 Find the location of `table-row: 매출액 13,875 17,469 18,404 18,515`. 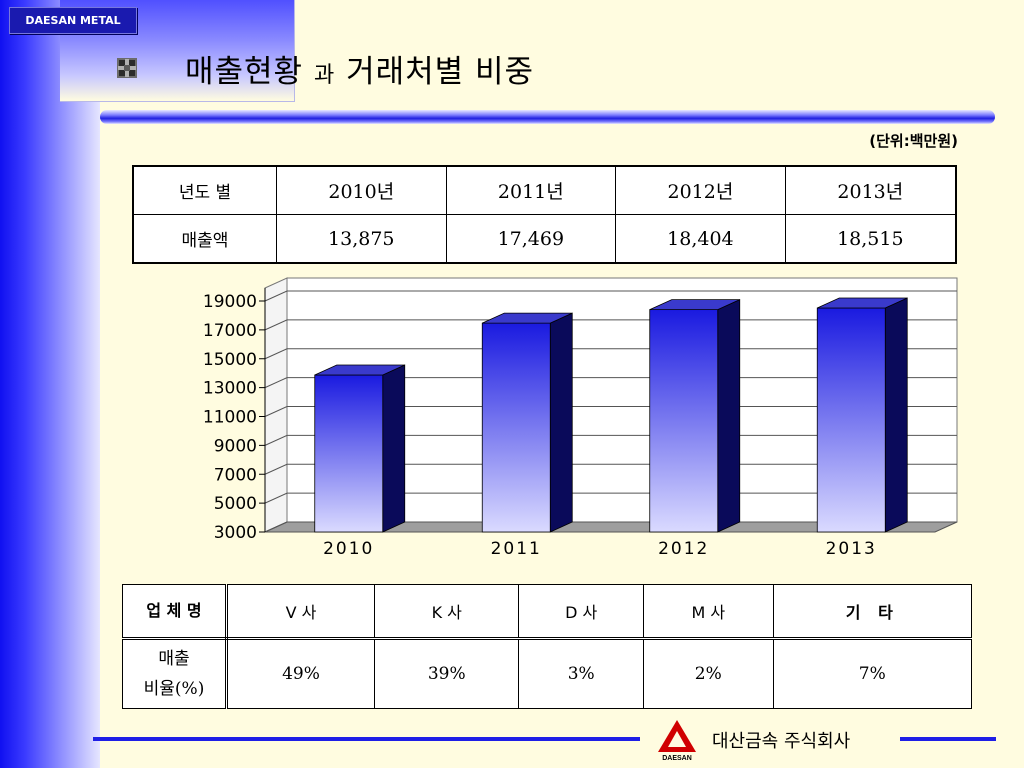

table-row: 매출액 13,875 17,469 18,404 18,515 is located at coordinates (544, 239).